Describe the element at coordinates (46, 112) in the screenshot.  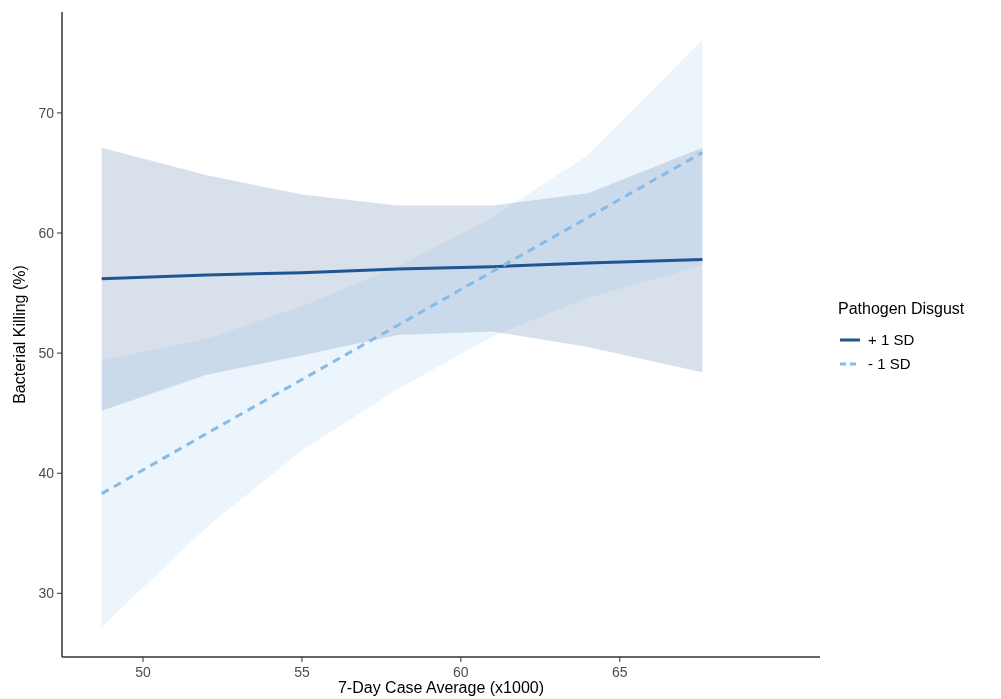
I see `y-tick-label: 70` at that location.